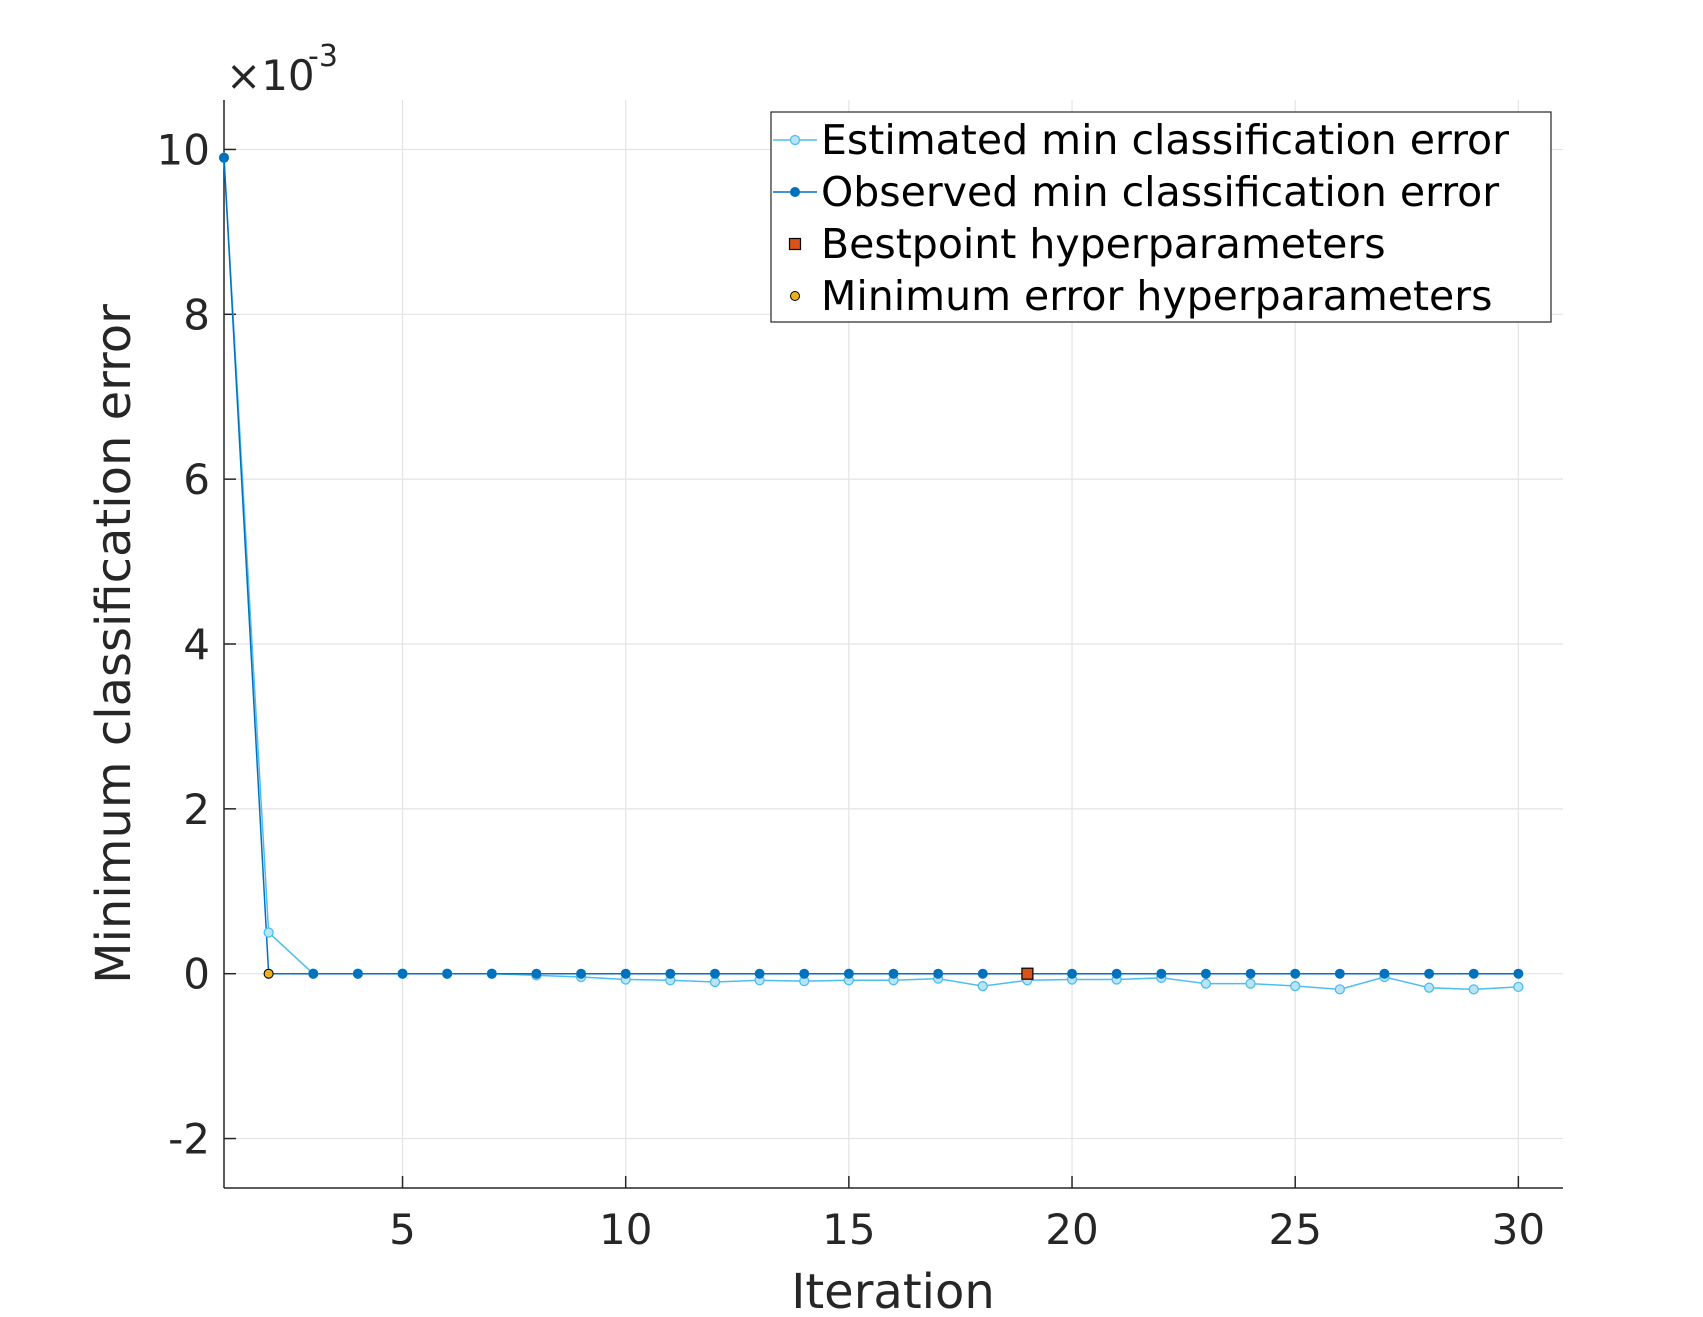 The width and height of the screenshot is (1703, 1317). I want to click on y-exponent-label: ×10 -3, so click(282, 69).